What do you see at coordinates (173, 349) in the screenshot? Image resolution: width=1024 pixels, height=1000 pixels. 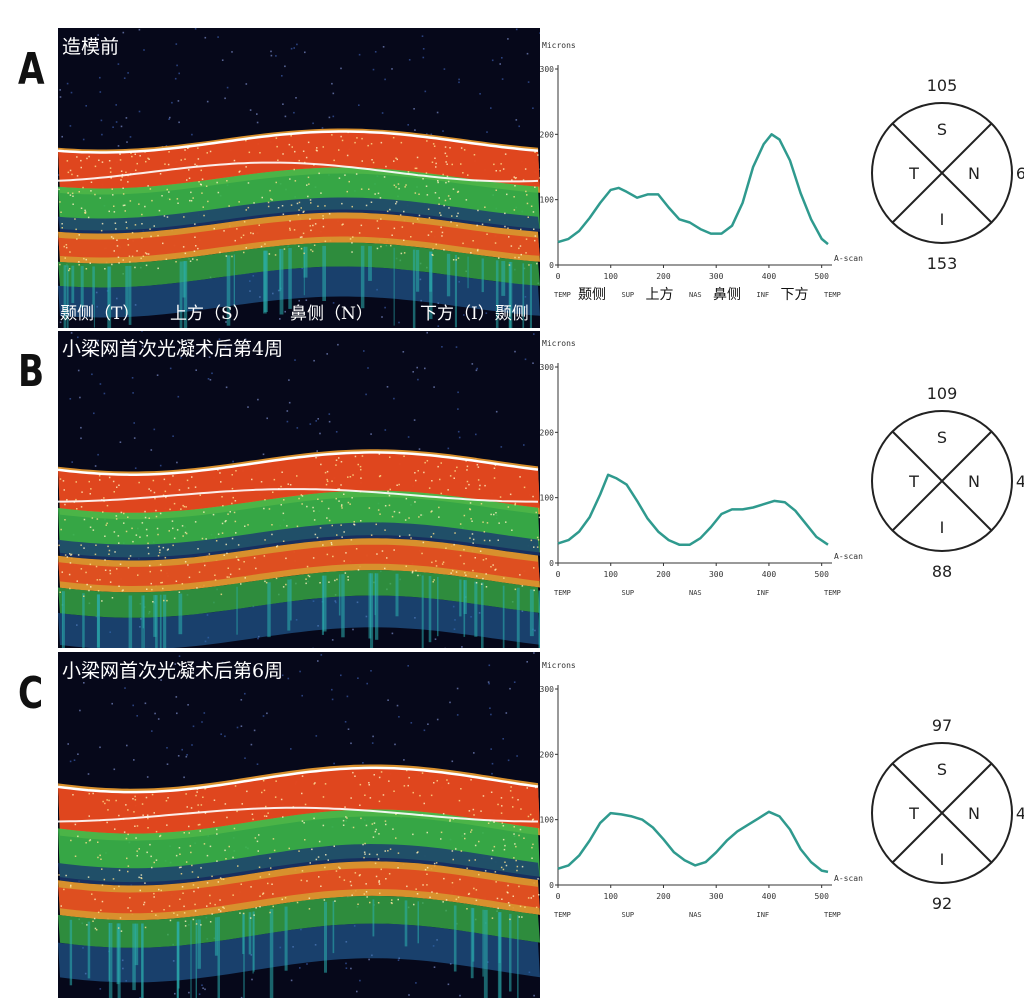 I see `oct-caption: 小梁网首次光凝术后第4周` at bounding box center [173, 349].